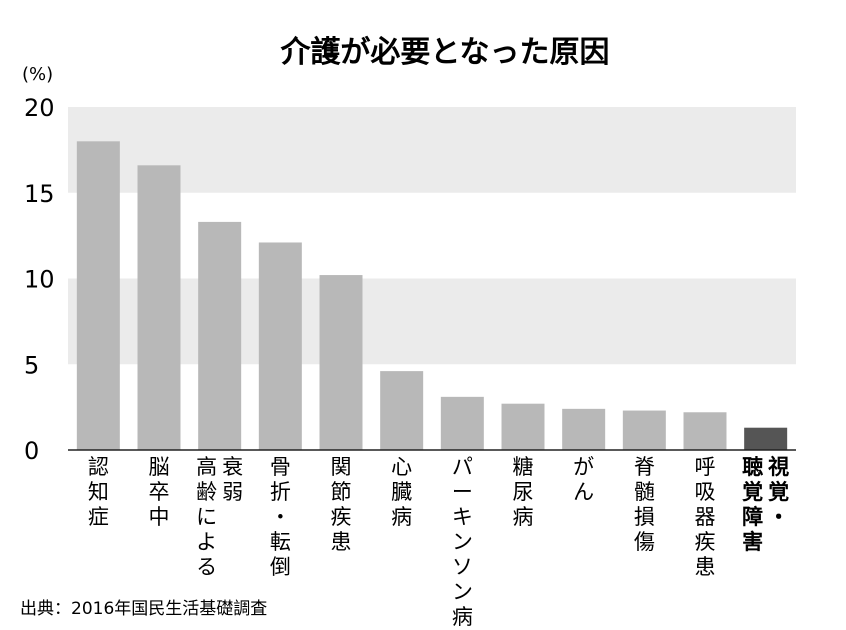  I want to click on category-char: 糖, so click(523, 467).